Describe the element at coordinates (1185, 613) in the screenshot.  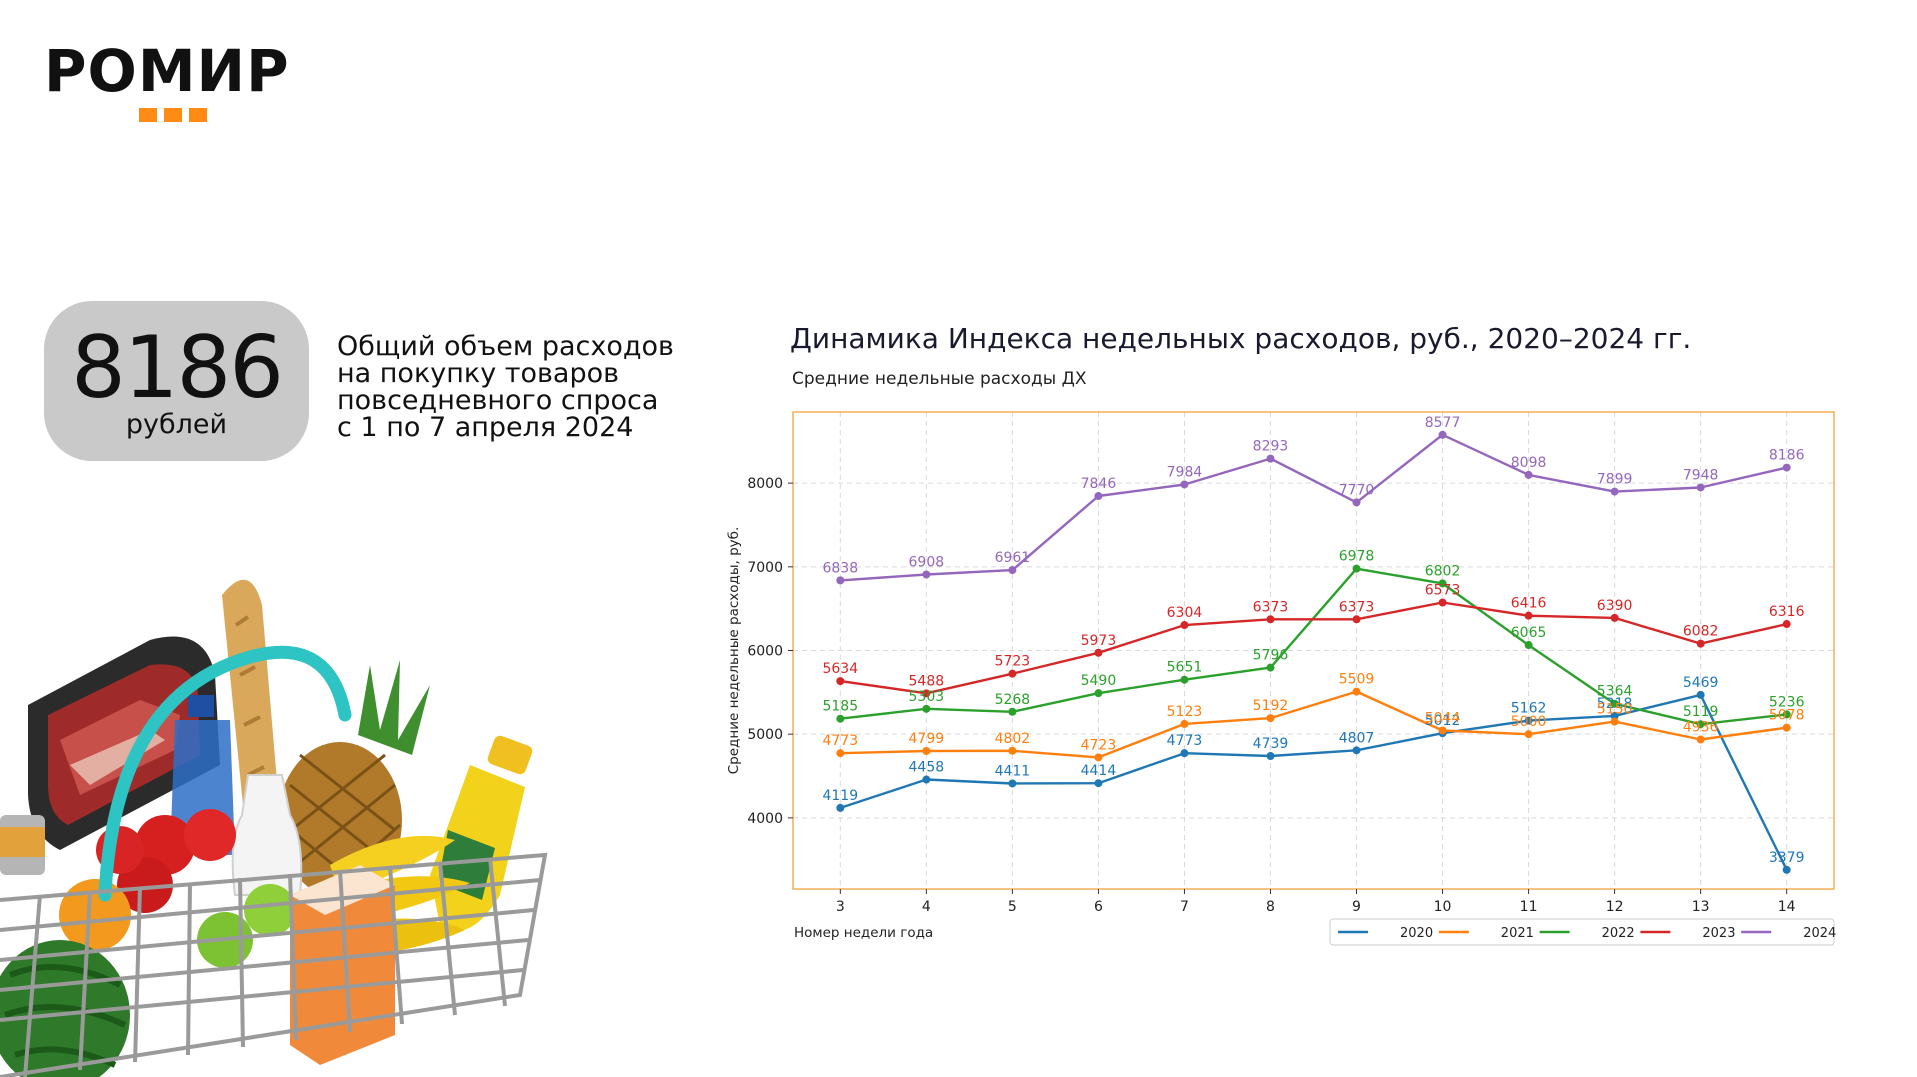
I see `data-label-2023: 6304` at that location.